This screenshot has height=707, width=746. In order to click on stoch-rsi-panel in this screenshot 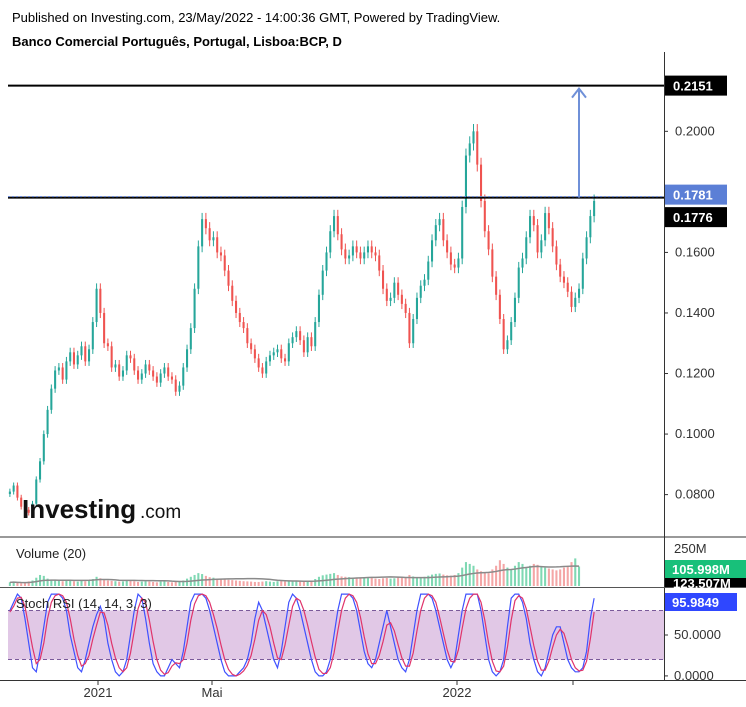, I will do `click(336, 634)`.